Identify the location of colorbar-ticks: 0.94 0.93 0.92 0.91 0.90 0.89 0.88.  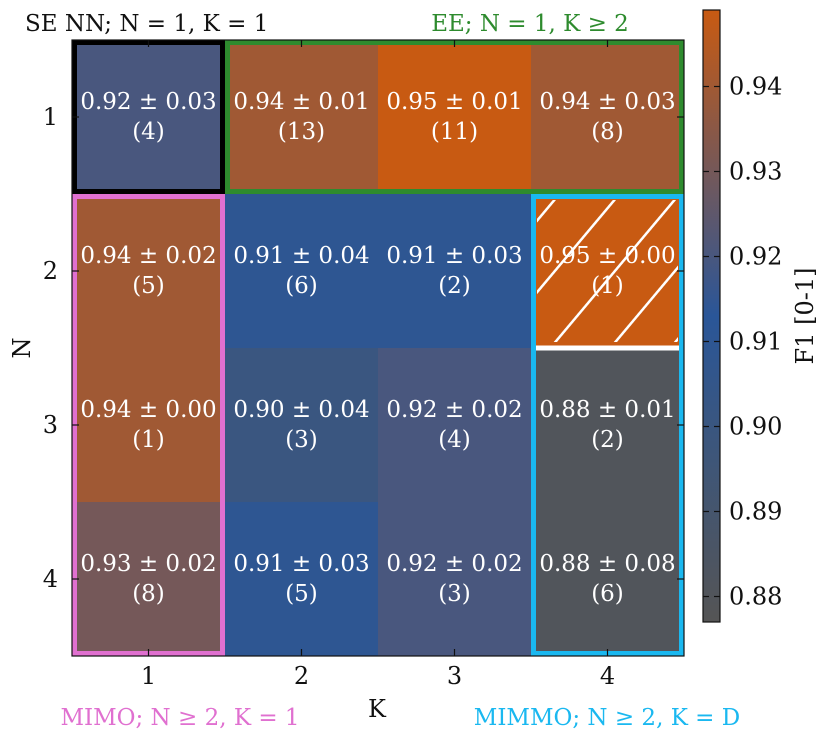
(742, 342).